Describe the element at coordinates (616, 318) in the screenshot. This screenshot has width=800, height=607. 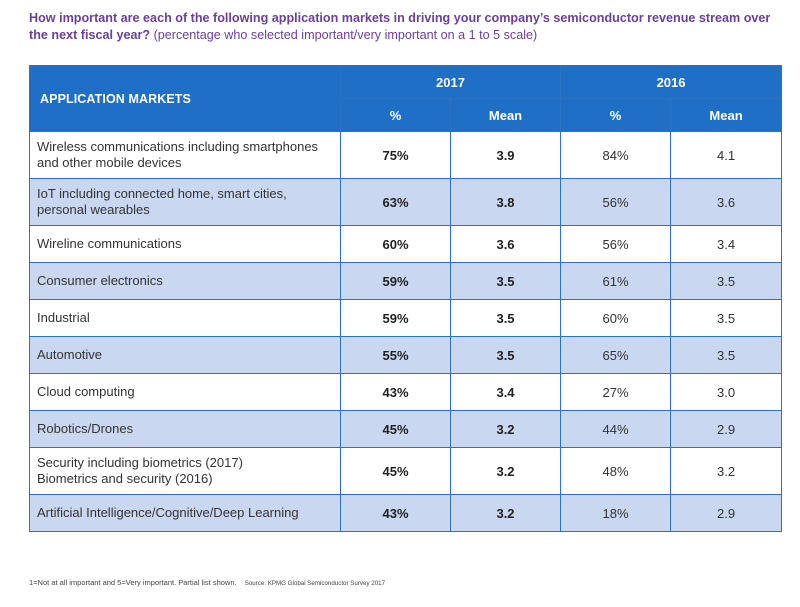
I see `pct-2016-cell: 60%` at that location.